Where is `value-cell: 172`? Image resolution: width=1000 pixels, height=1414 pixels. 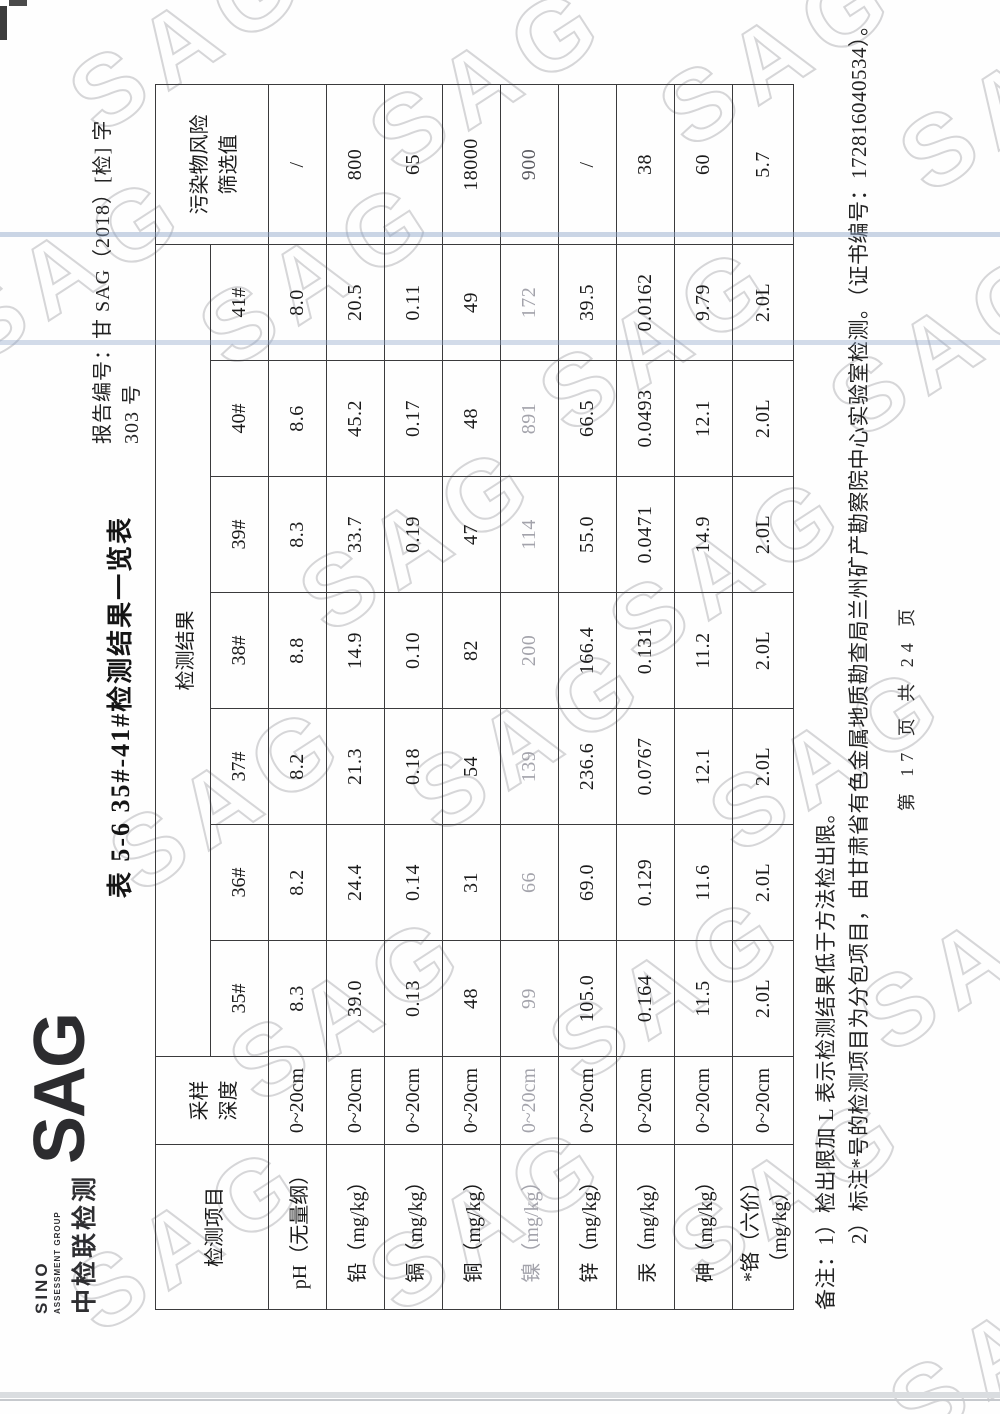 value-cell: 172 is located at coordinates (529, 302).